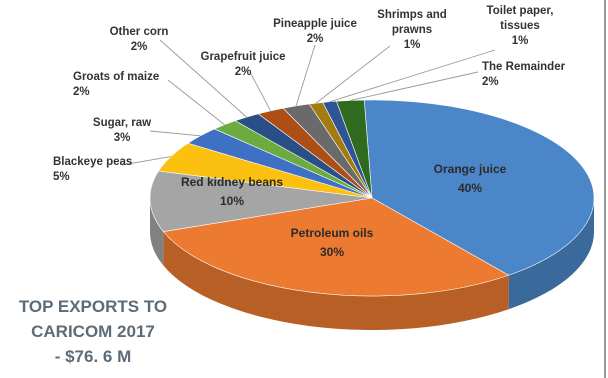 Image resolution: width=608 pixels, height=378 pixels. What do you see at coordinates (332, 242) in the screenshot?
I see `slice-label: Petroleum oils 30%` at bounding box center [332, 242].